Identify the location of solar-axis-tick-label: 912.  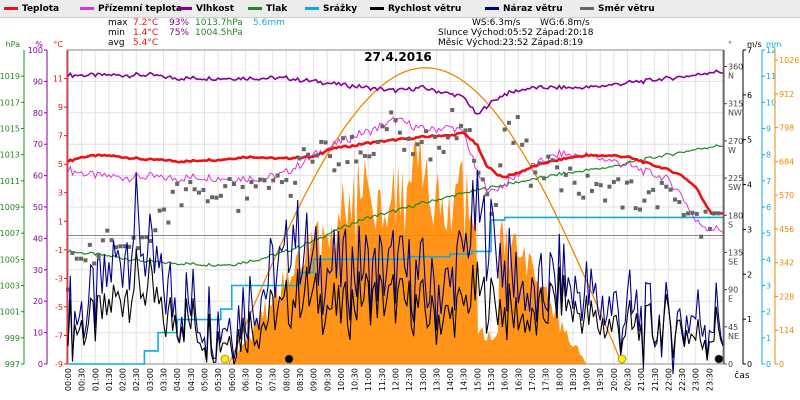
(786, 94).